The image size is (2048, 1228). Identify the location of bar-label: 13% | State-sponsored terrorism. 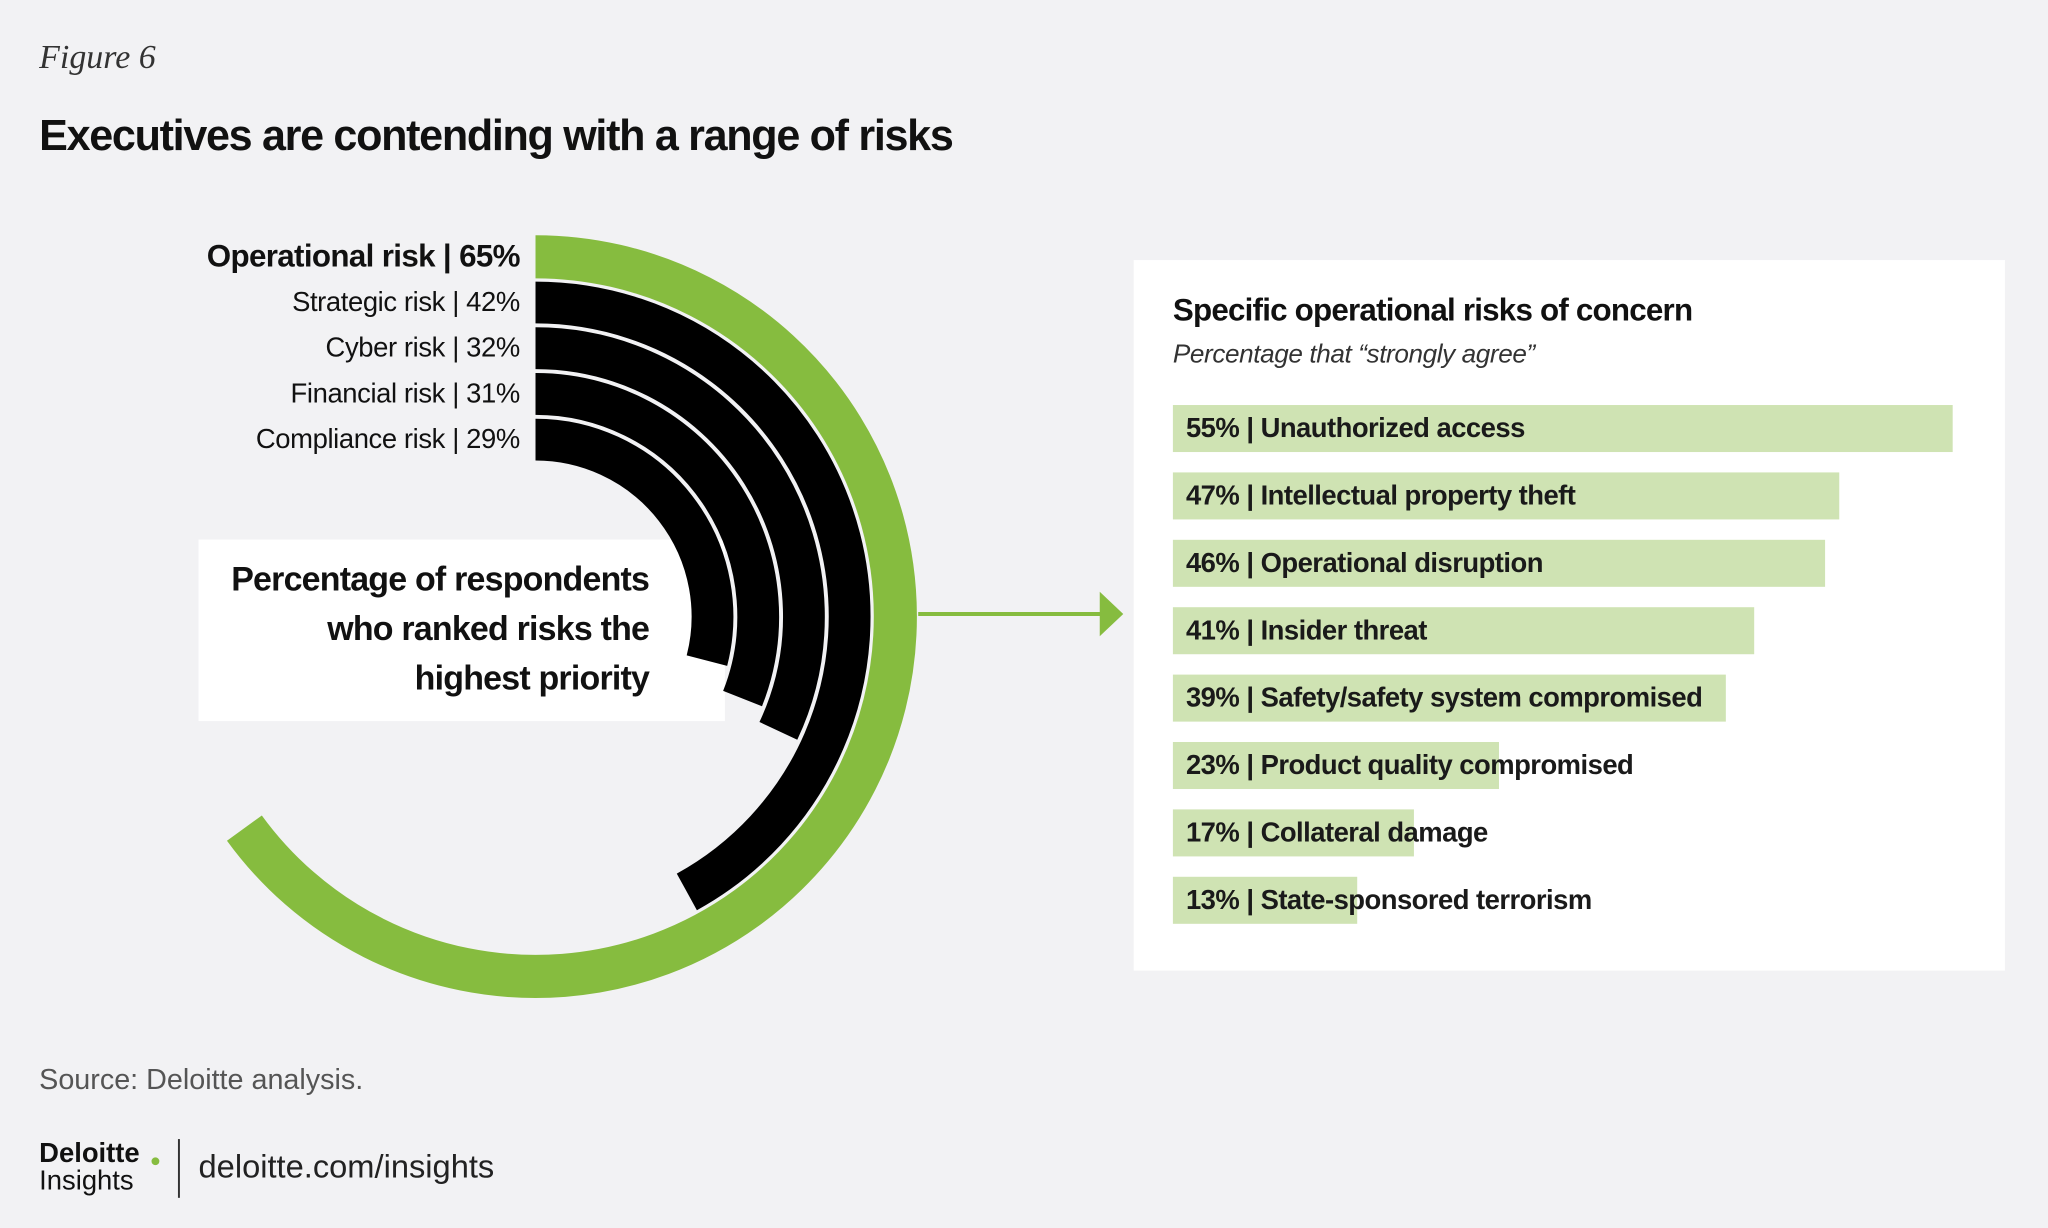
(1389, 899).